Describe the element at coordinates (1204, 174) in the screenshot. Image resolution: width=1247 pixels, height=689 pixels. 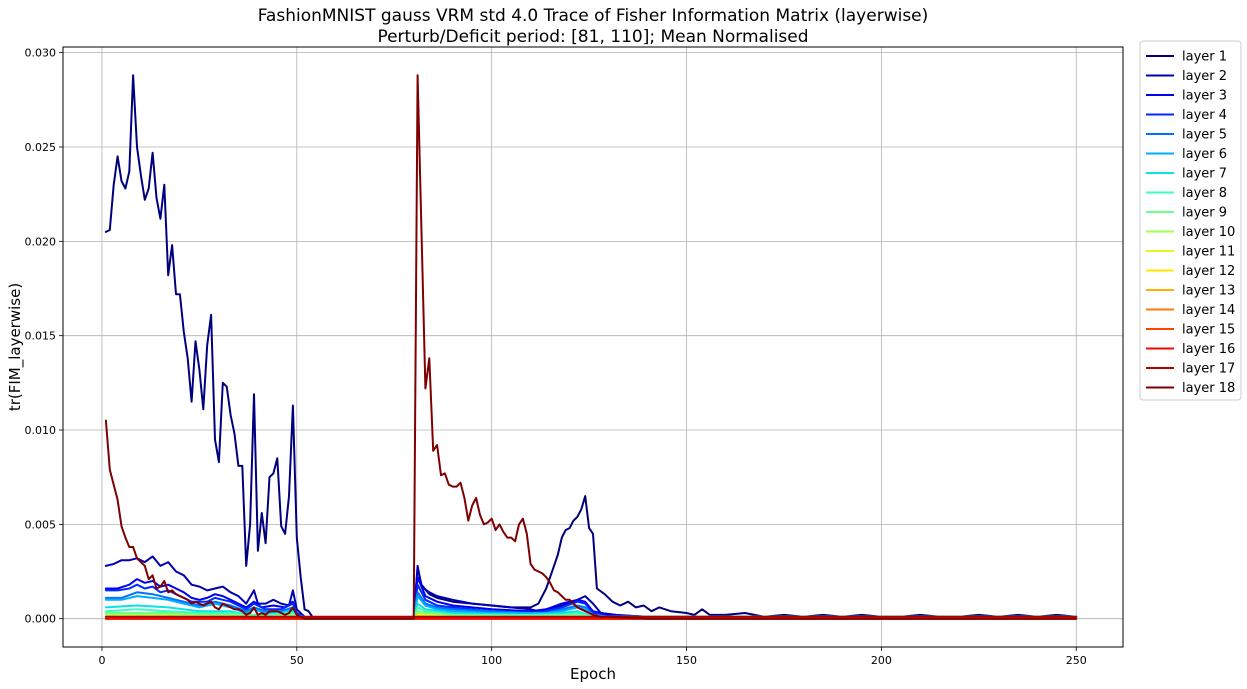
I see `legend-label-layer-7: layer 7` at that location.